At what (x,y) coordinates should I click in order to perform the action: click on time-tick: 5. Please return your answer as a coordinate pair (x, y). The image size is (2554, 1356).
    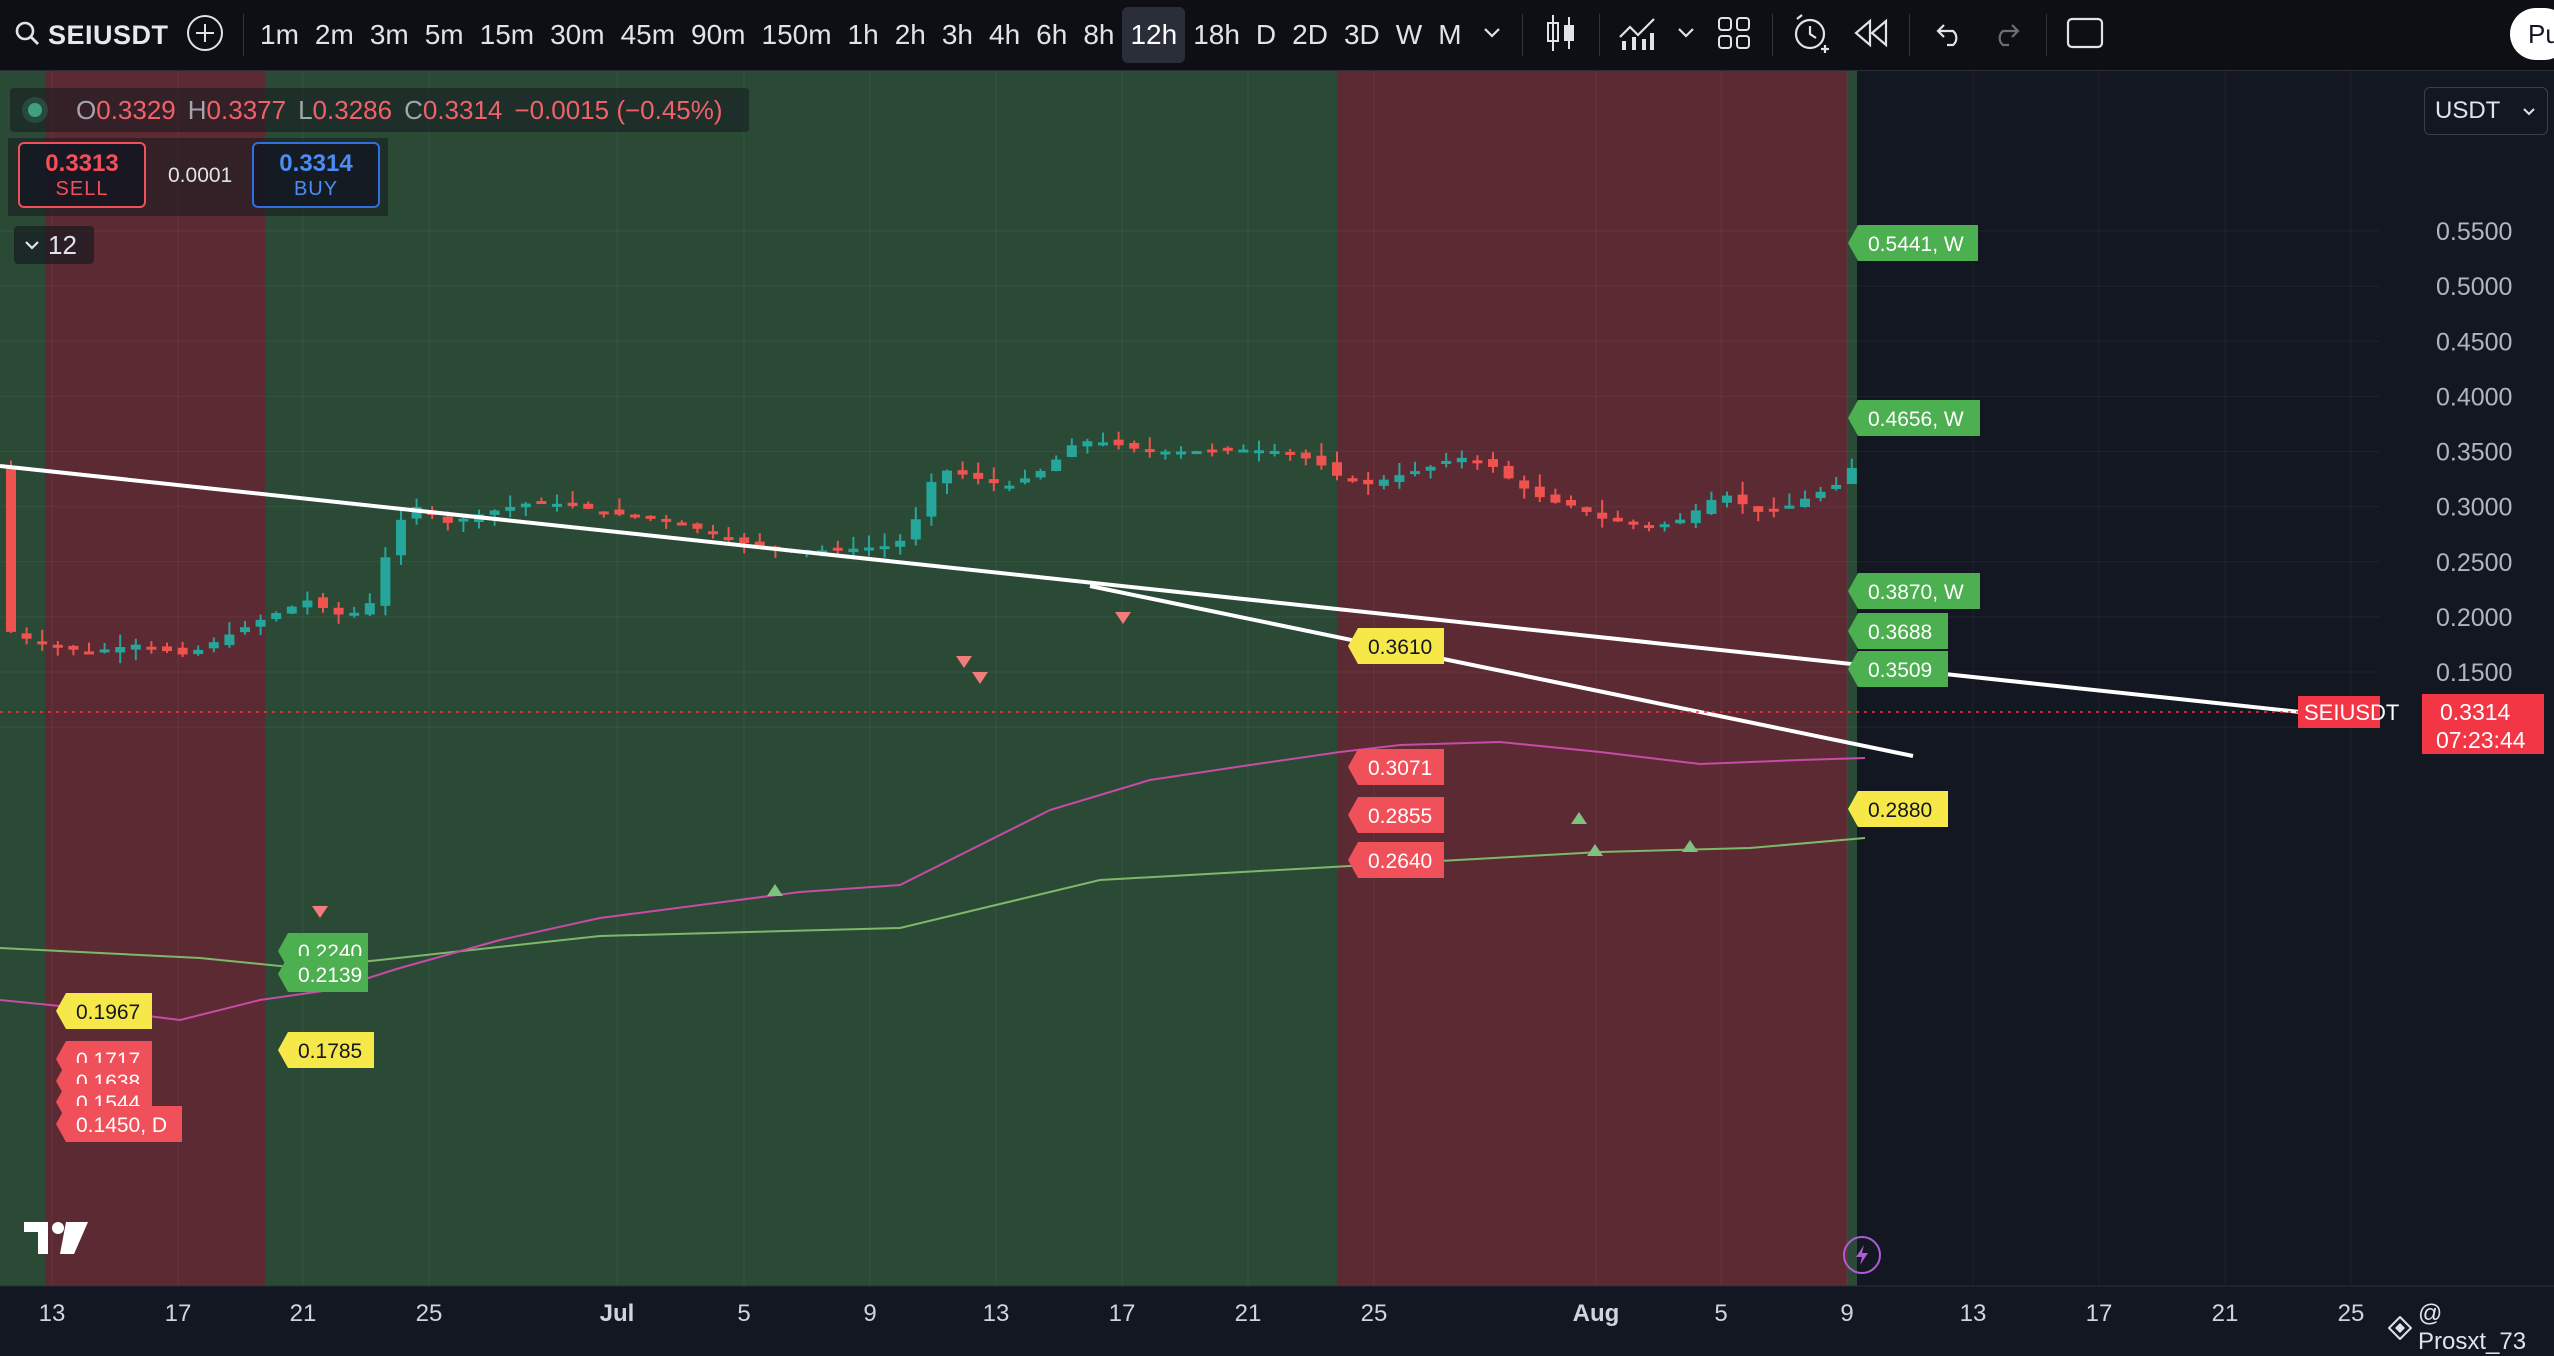
    Looking at the image, I should click on (1720, 1313).